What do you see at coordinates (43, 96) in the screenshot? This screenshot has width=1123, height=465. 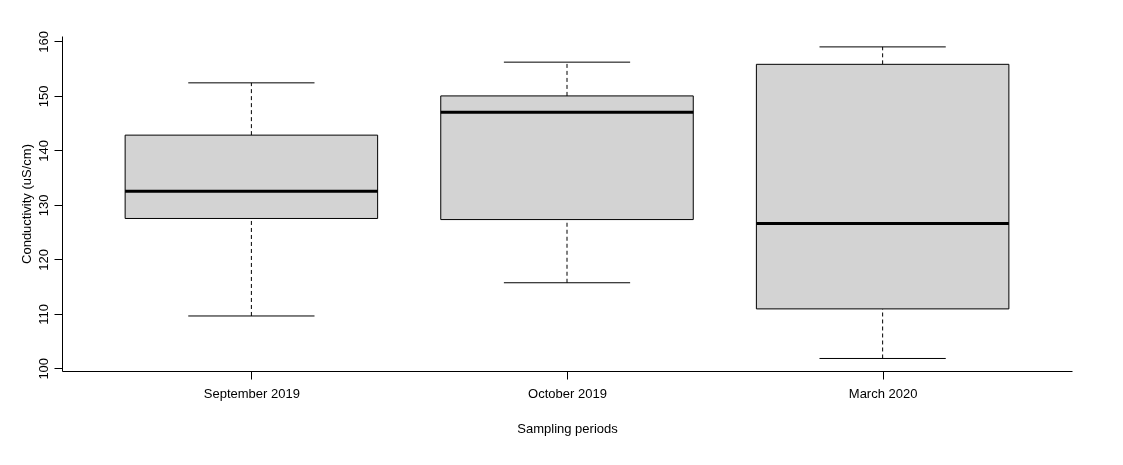 I see `y-tick-label: 150` at bounding box center [43, 96].